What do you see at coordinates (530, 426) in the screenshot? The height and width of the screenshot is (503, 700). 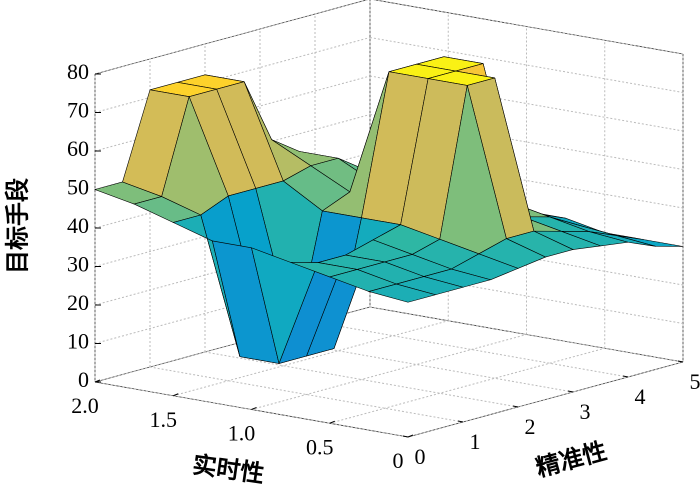 I see `y-tick-label: 2` at bounding box center [530, 426].